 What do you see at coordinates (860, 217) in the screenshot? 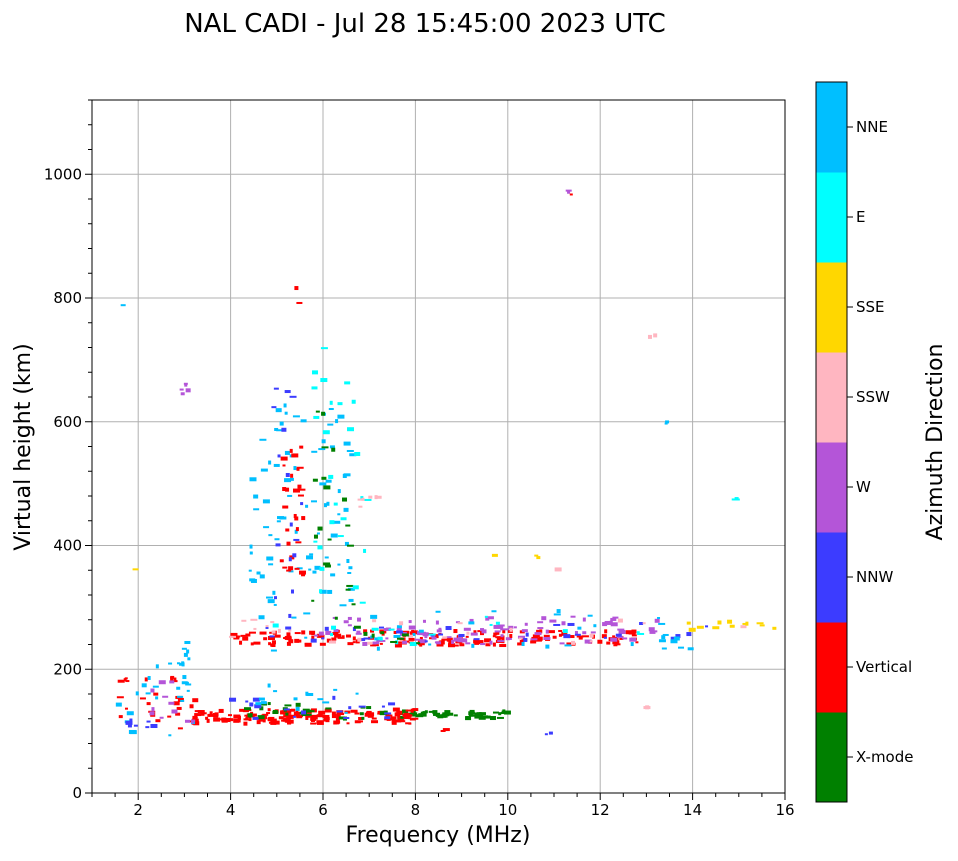
I see `colorbar-tick-label: E` at bounding box center [860, 217].